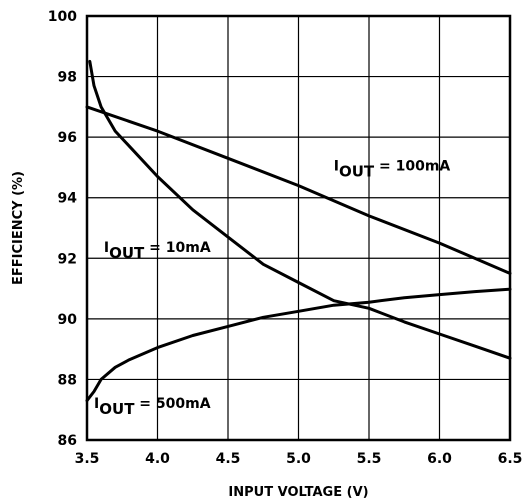 The image size is (525, 500). Describe the element at coordinates (510, 459) in the screenshot. I see `x-tick-label: 6.5` at that location.